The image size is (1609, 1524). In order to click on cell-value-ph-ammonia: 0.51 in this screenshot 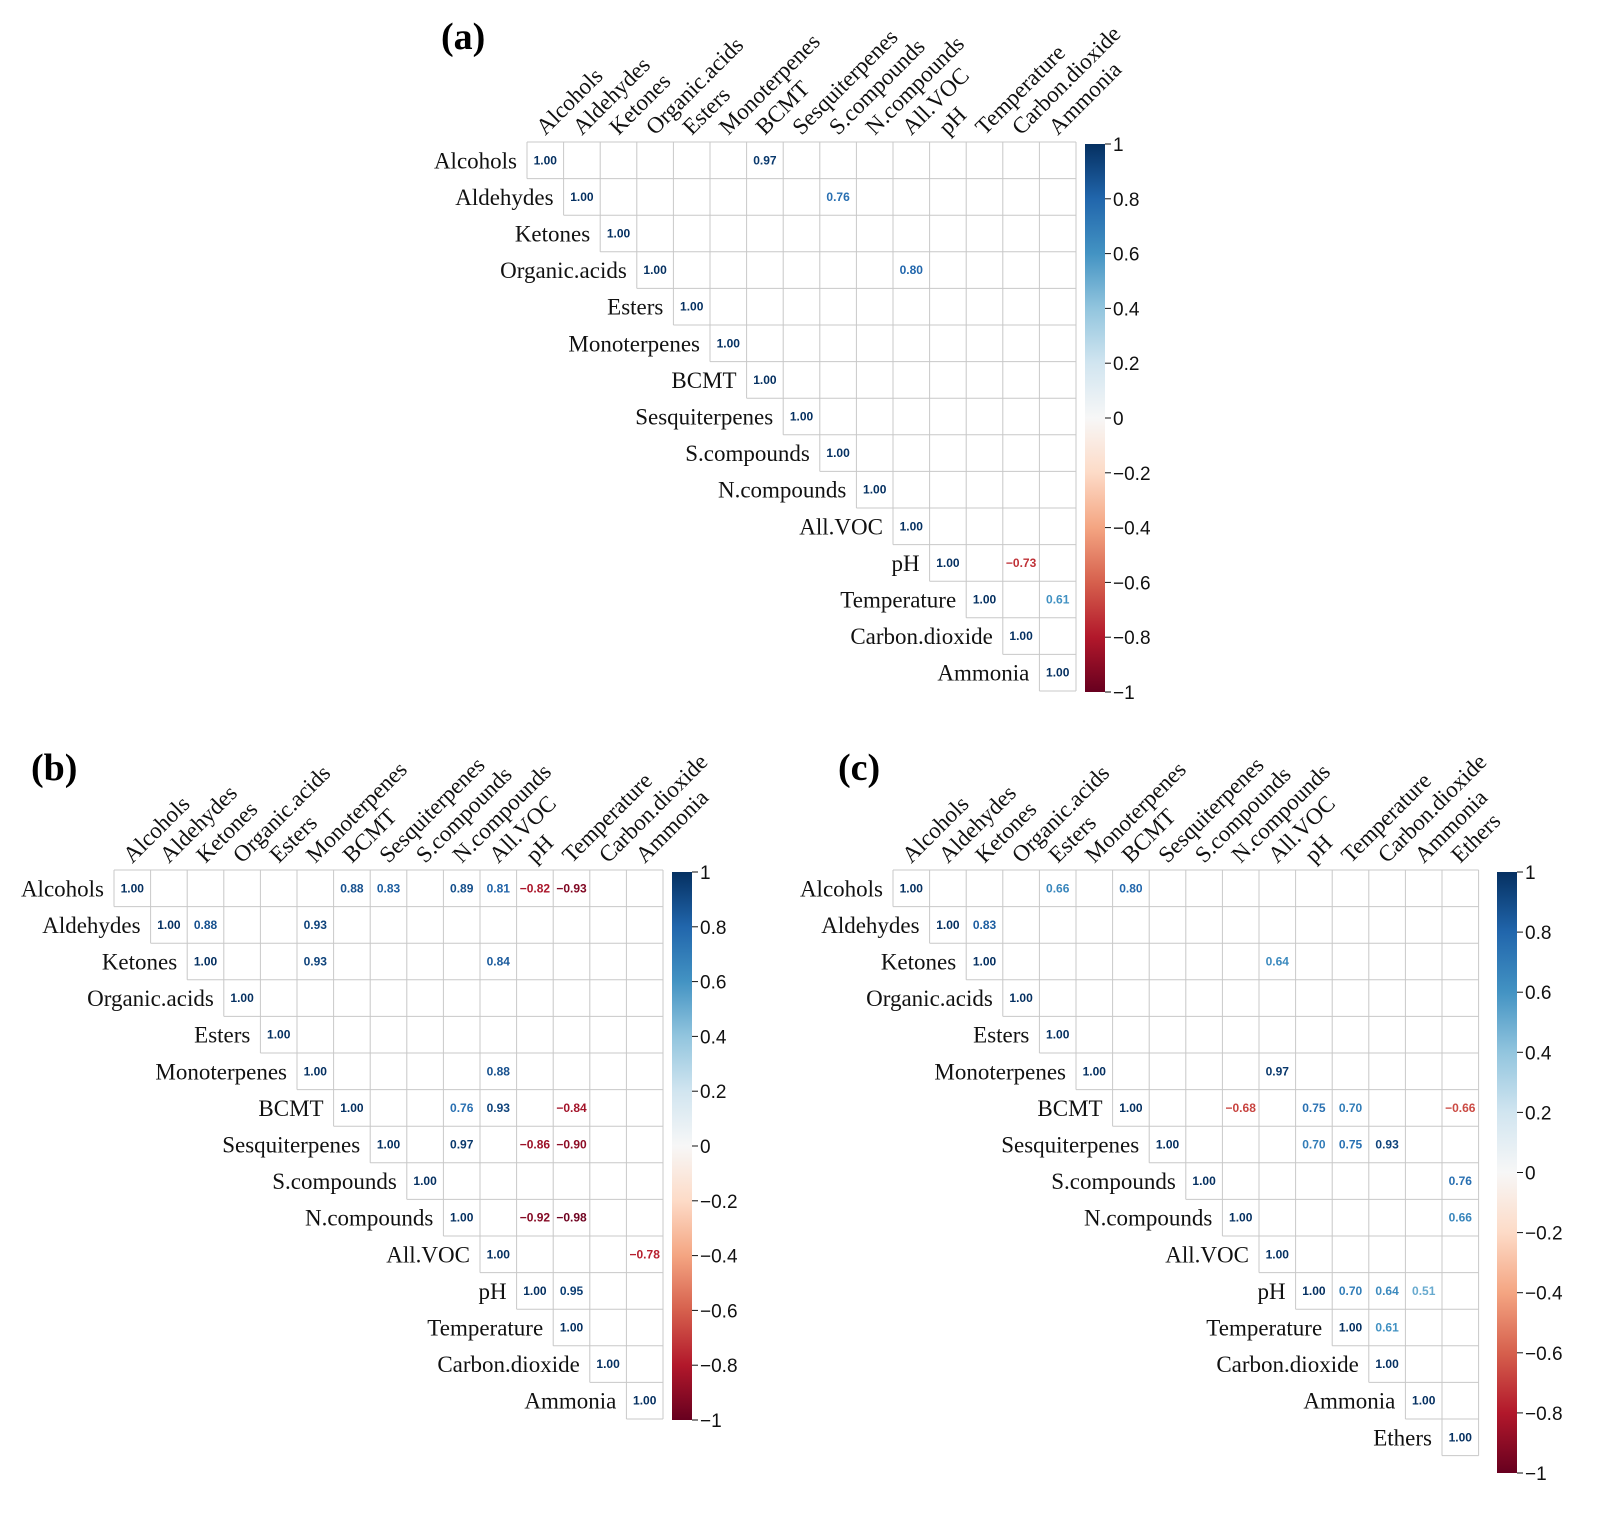, I will do `click(1424, 1291)`.